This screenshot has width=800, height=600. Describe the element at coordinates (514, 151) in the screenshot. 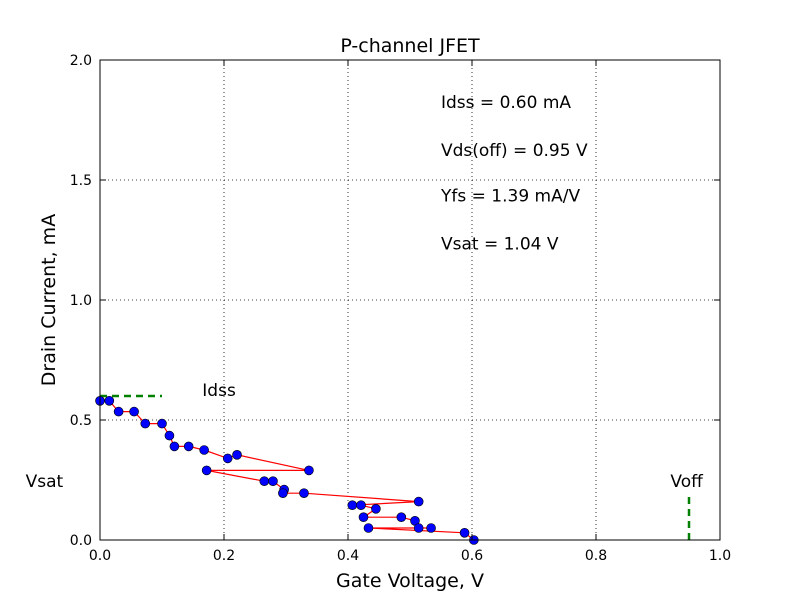

I see `annotation-text: Vds(off) = 0.95 V` at that location.